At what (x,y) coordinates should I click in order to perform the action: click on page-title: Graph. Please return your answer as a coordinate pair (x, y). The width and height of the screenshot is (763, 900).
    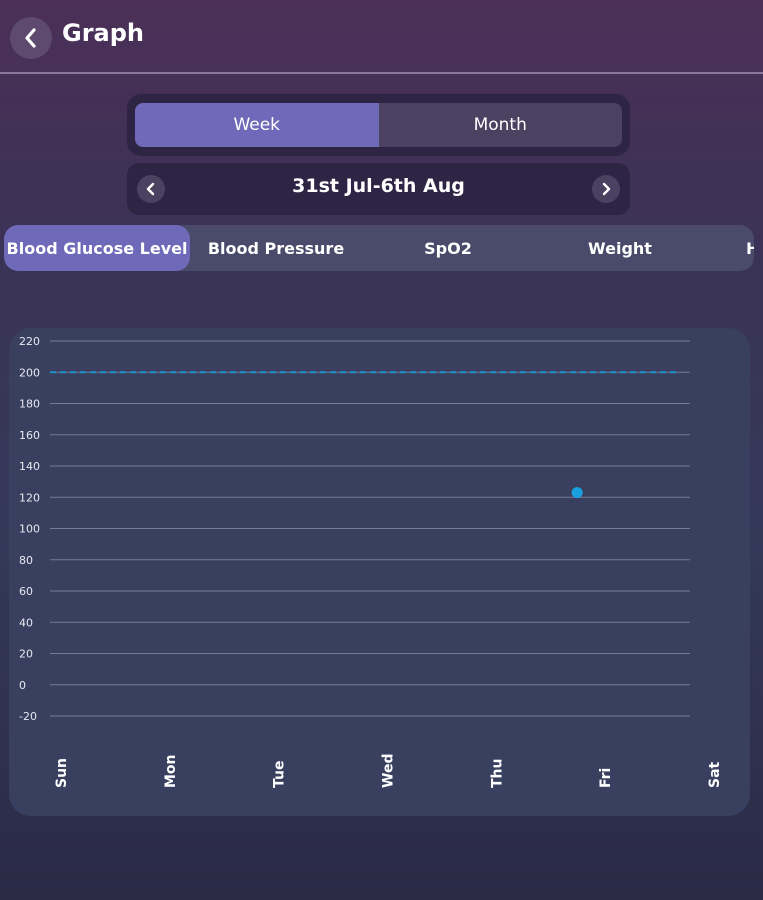
    Looking at the image, I should click on (103, 33).